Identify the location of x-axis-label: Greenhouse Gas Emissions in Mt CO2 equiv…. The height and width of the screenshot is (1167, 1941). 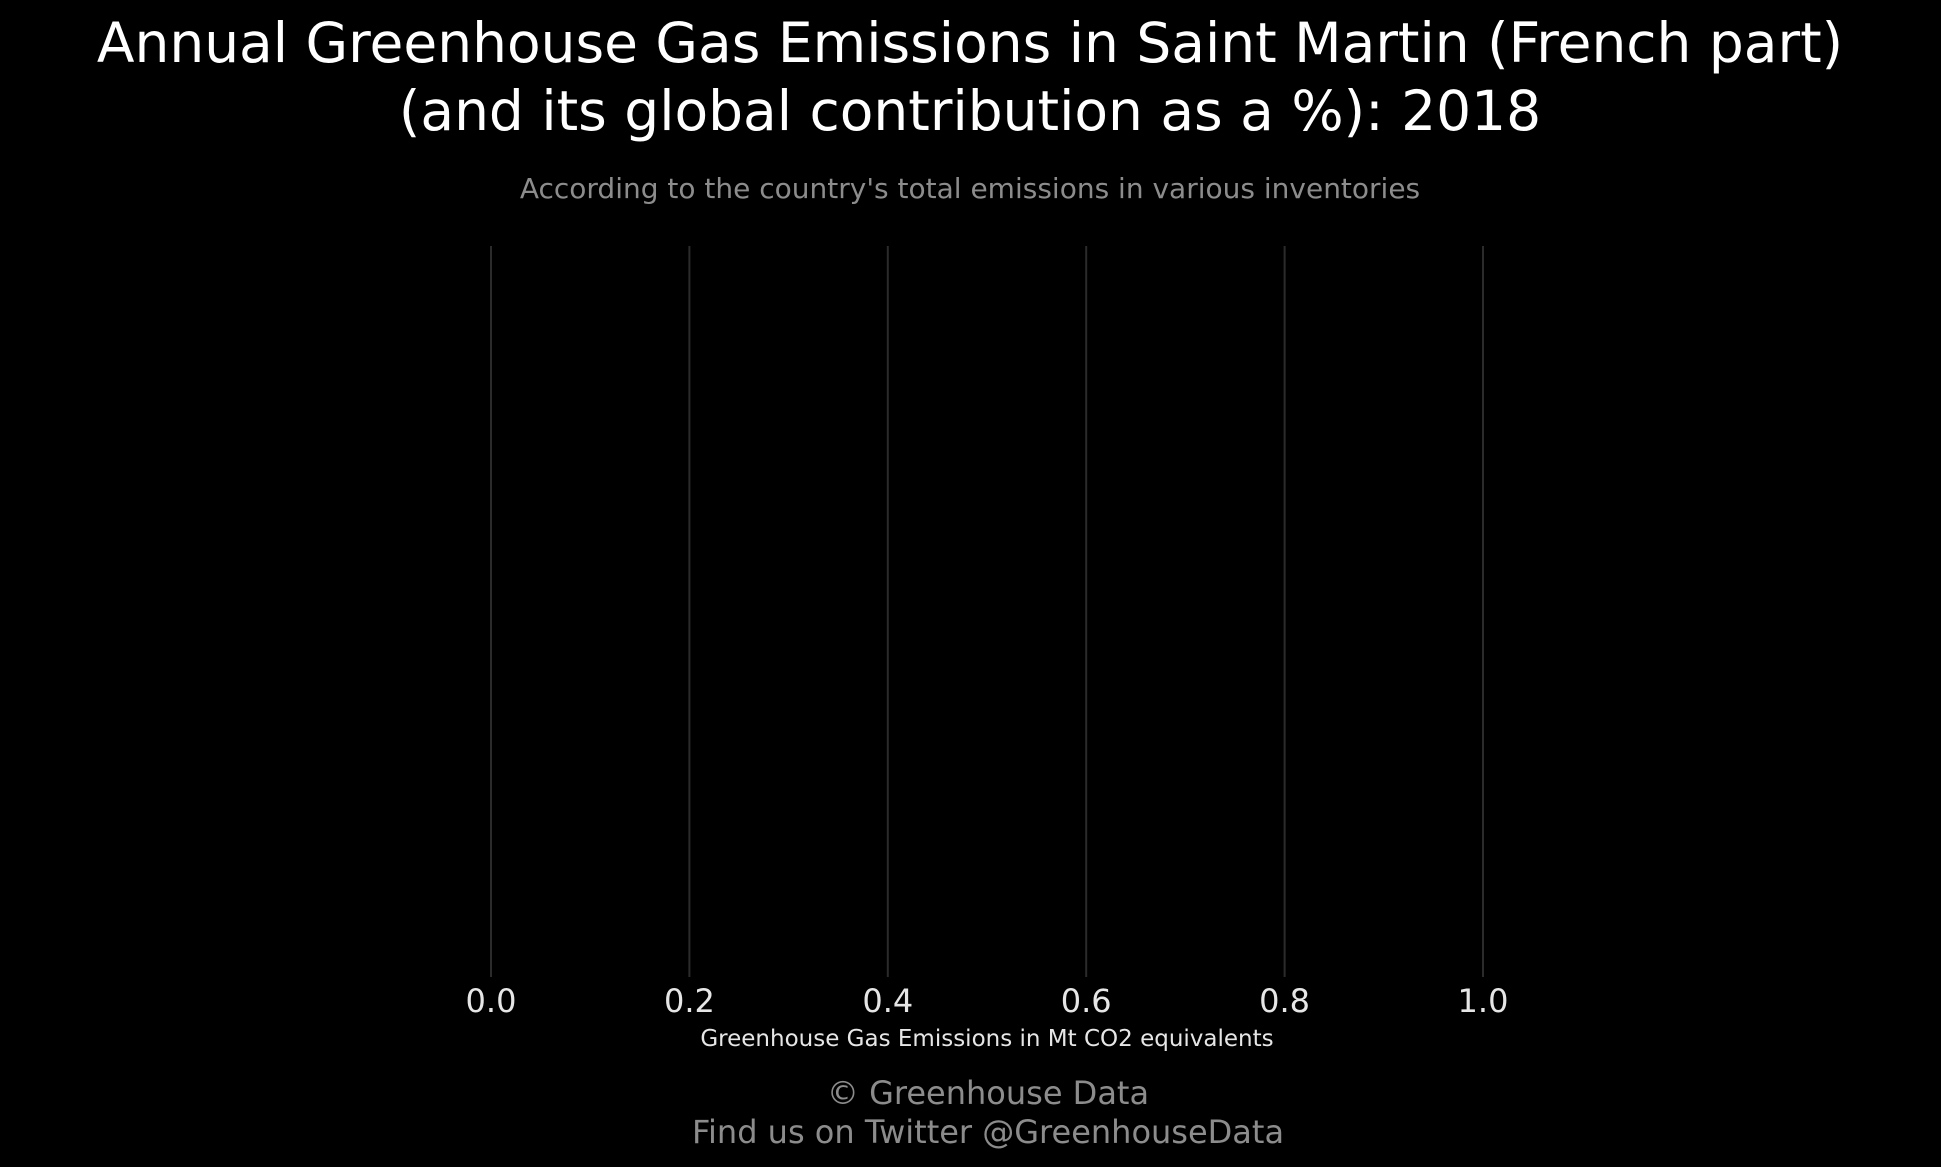
(986, 1039).